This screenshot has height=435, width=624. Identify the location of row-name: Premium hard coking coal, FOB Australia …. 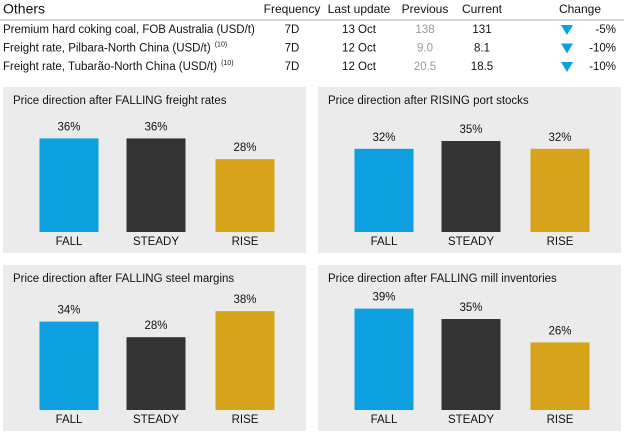
(129, 30).